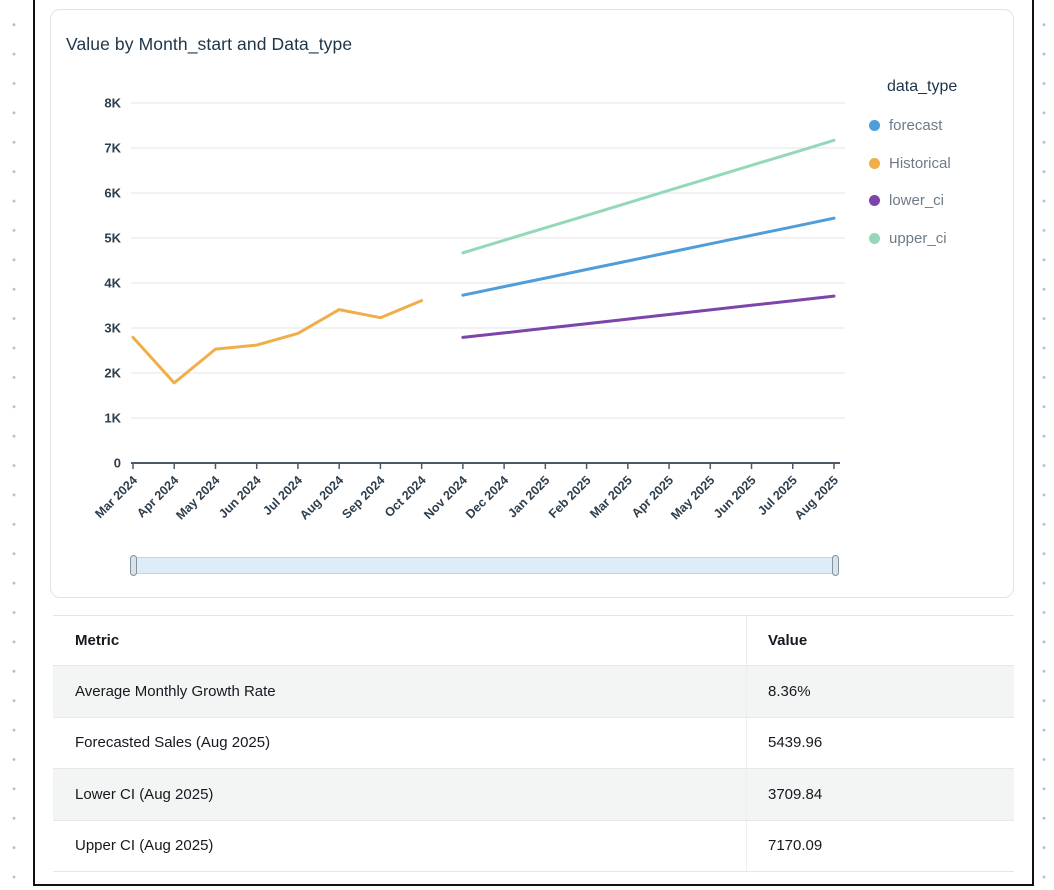  What do you see at coordinates (648, 316) in the screenshot?
I see `series-line-lower_ci` at bounding box center [648, 316].